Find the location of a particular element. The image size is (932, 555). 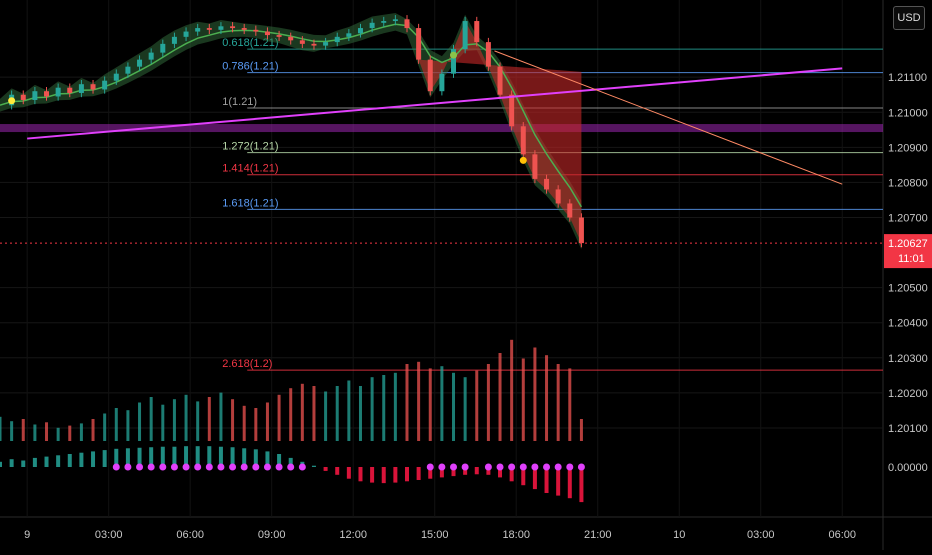

time-tick-label: 15:00 is located at coordinates (435, 535).